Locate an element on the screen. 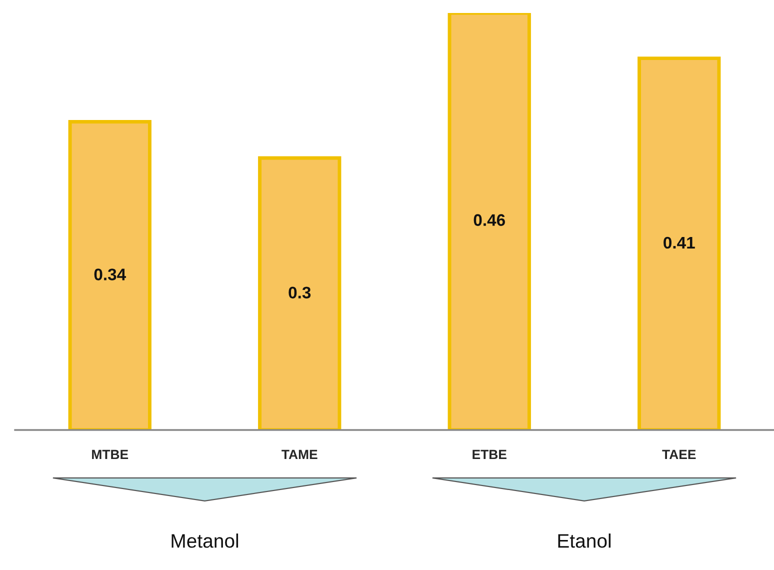  x-tick-label: TAME is located at coordinates (300, 455).